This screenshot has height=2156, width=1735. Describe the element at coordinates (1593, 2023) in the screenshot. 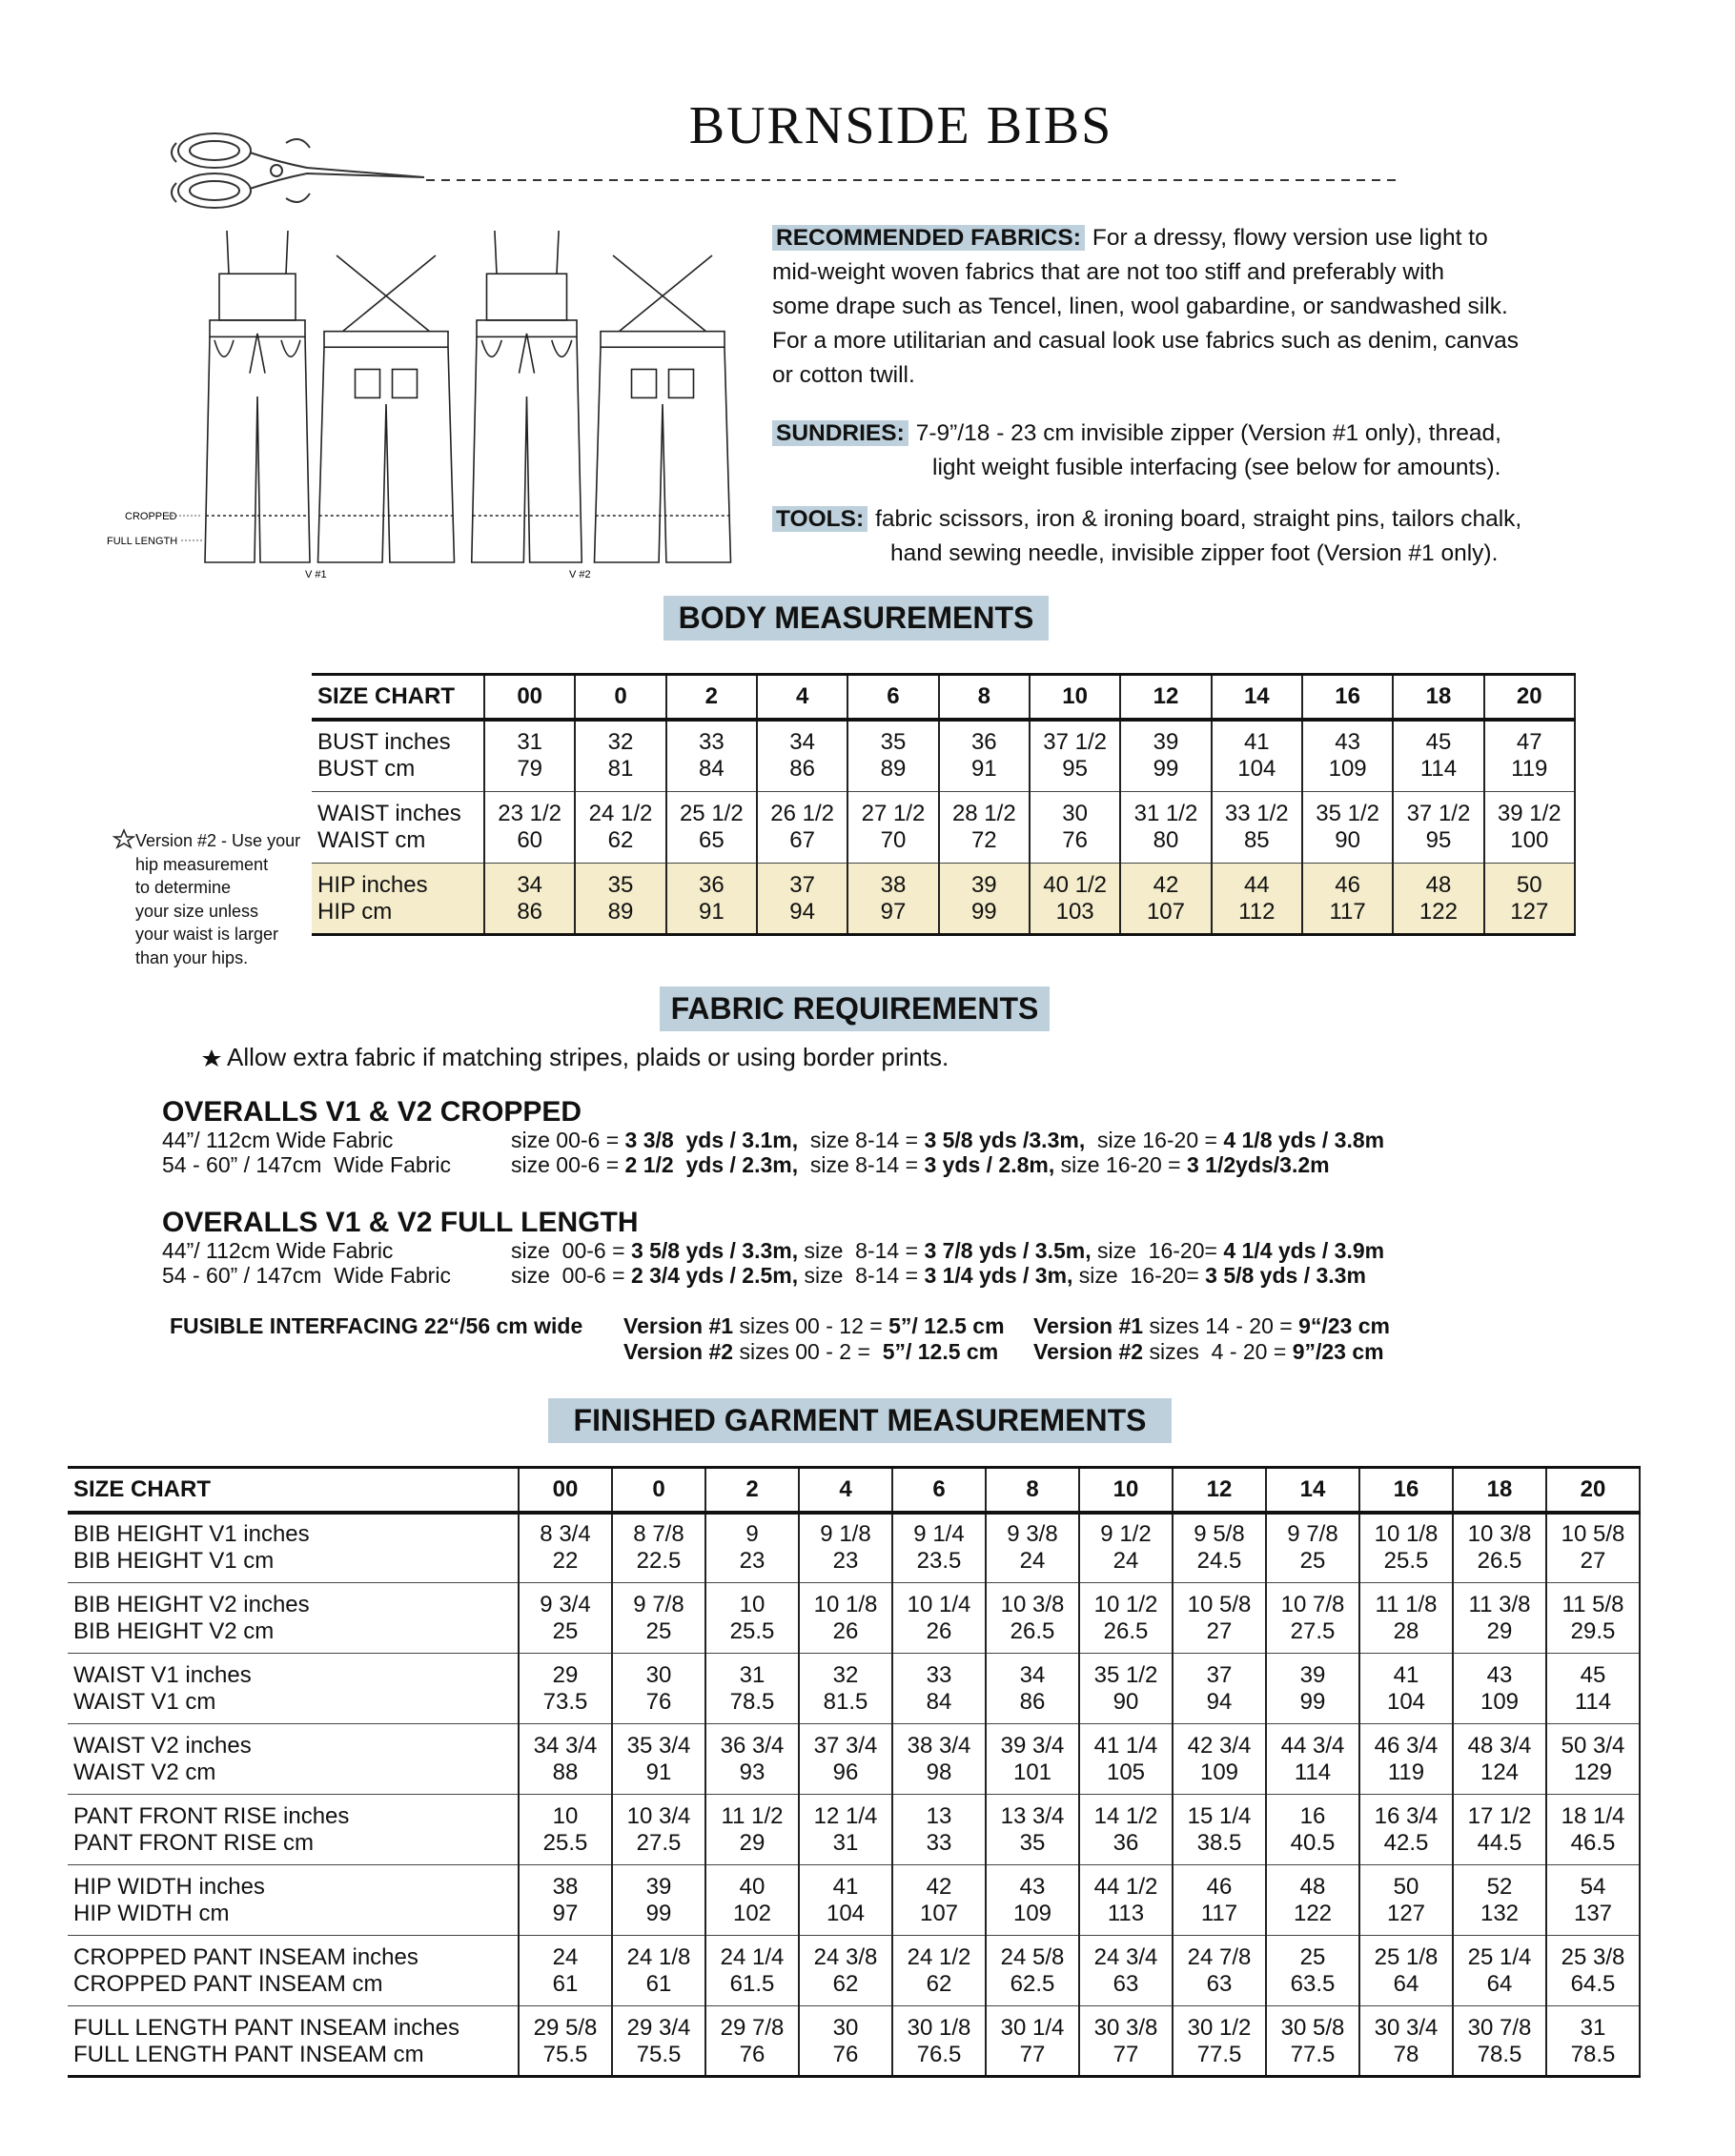

I see `cell-value: 31` at that location.